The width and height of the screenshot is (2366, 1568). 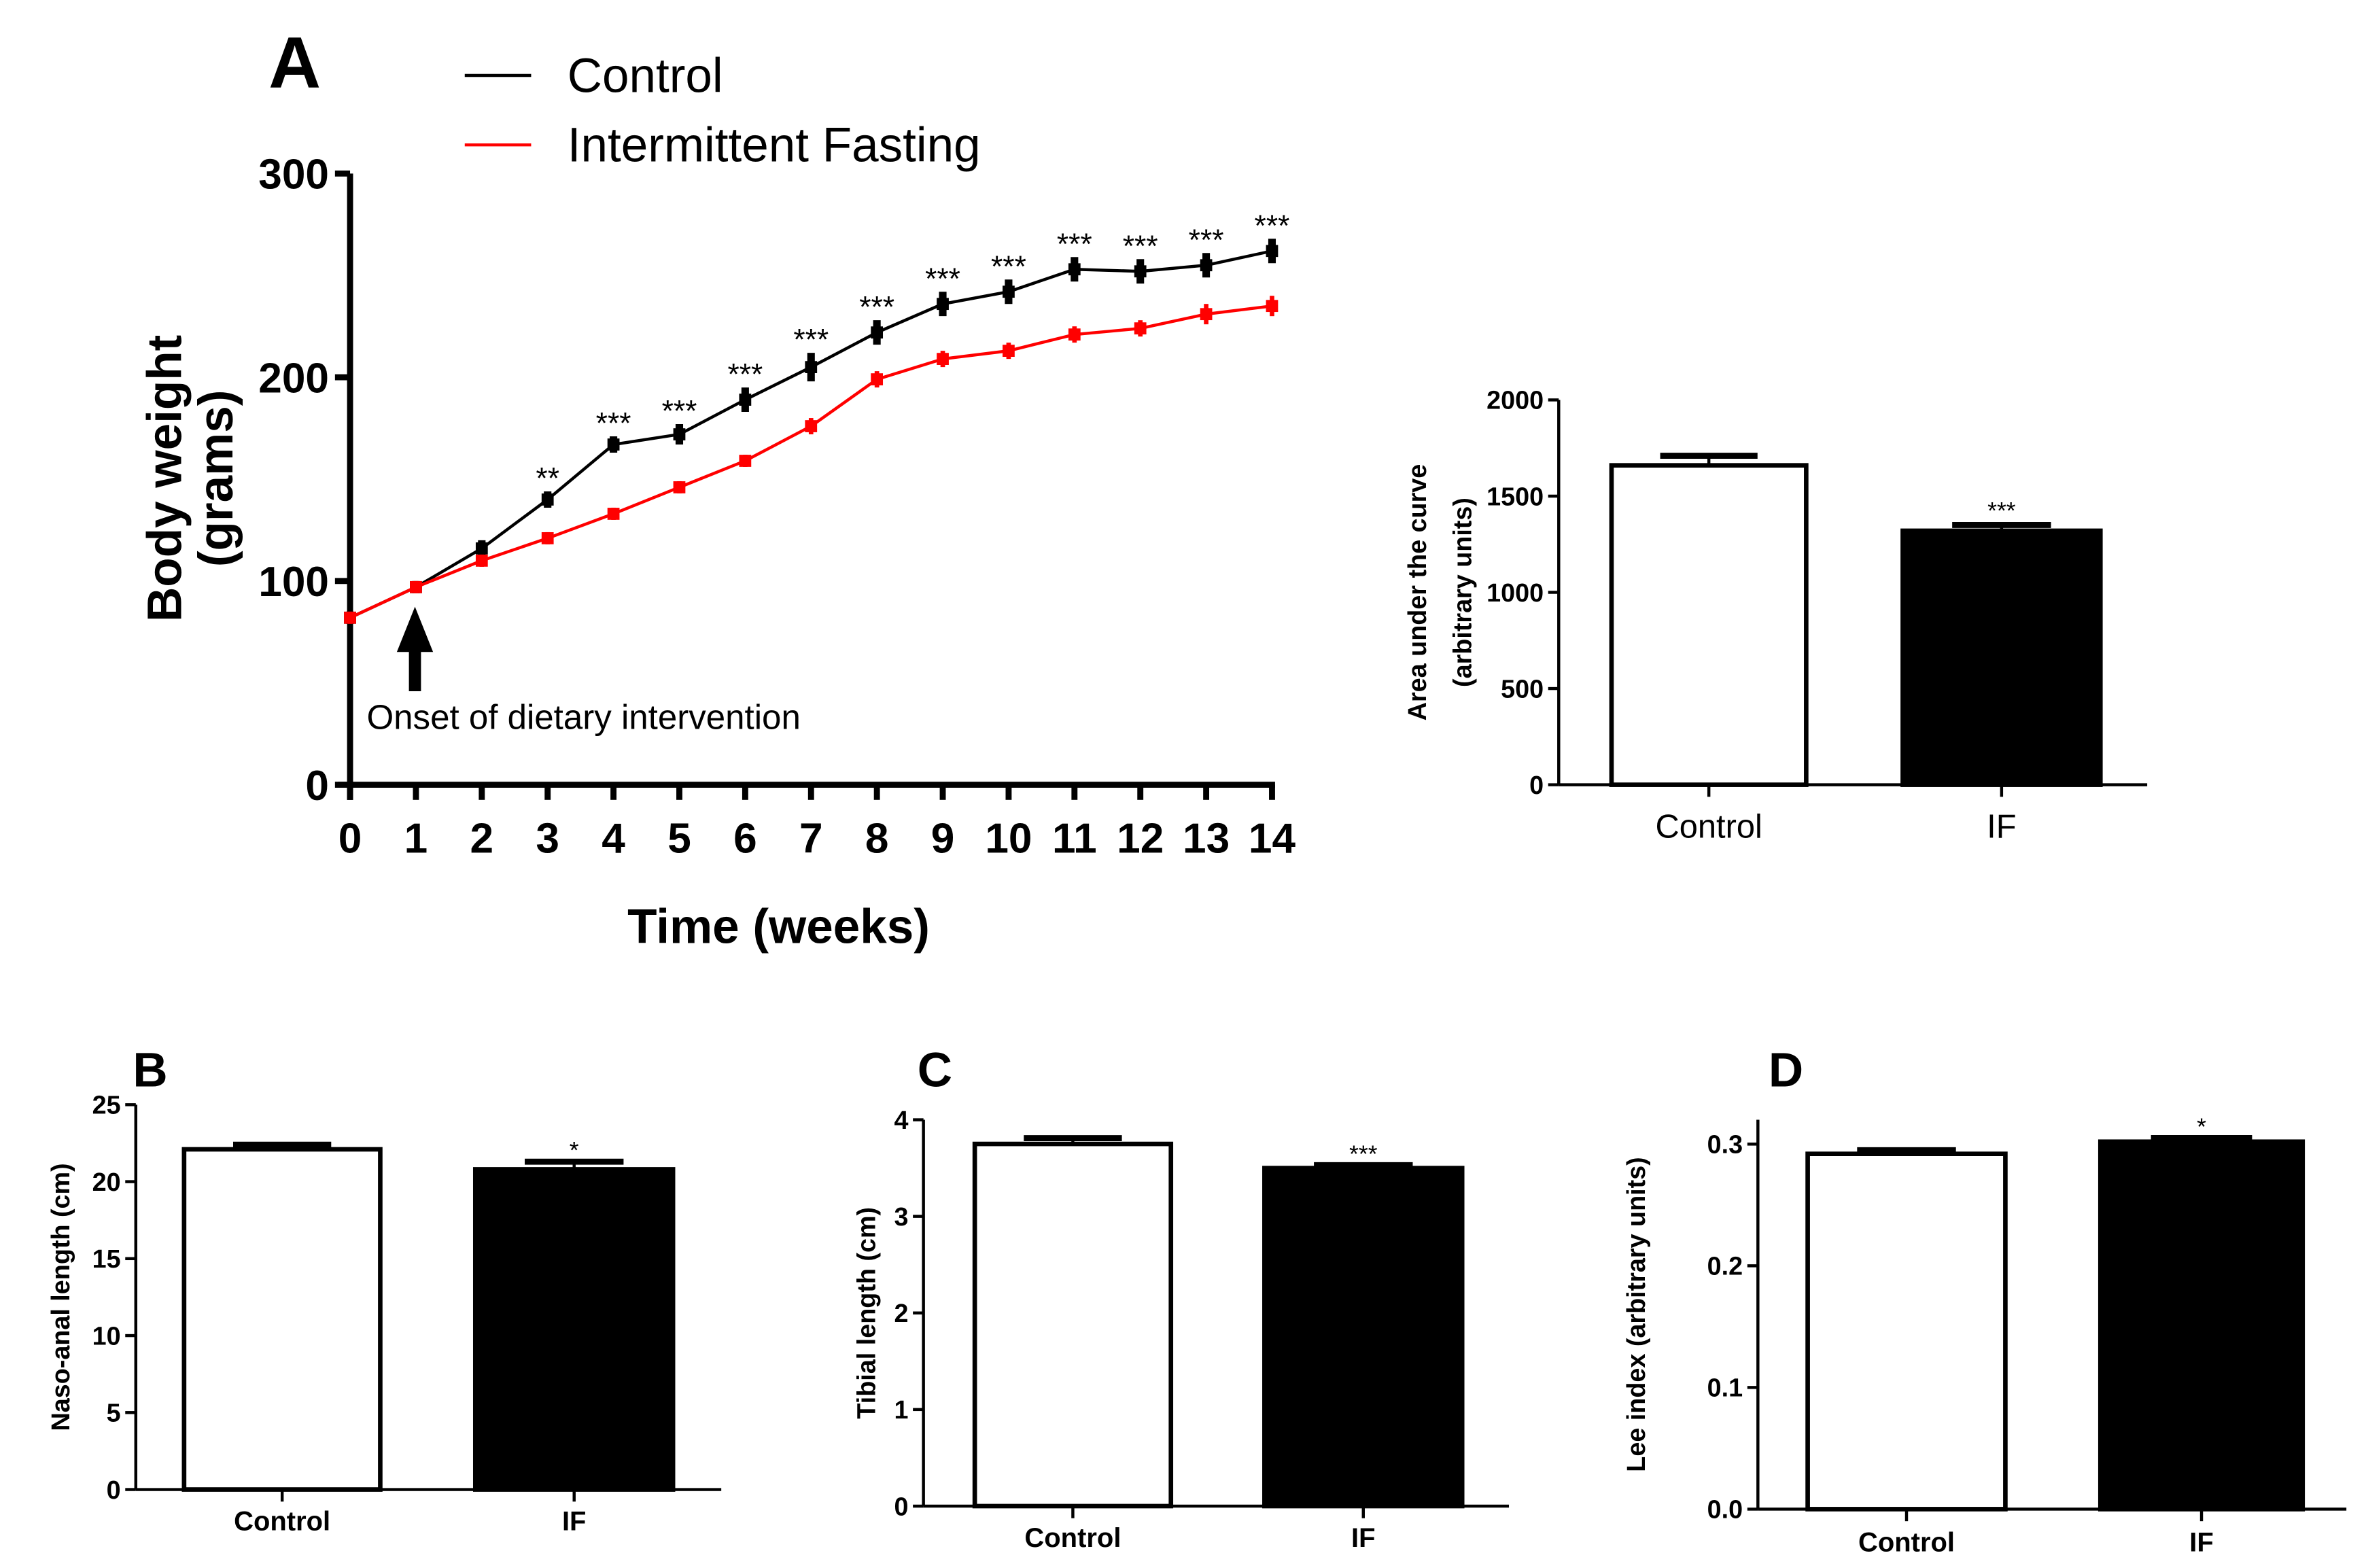 I want to click on y-tick-label: 25, so click(x=106, y=1105).